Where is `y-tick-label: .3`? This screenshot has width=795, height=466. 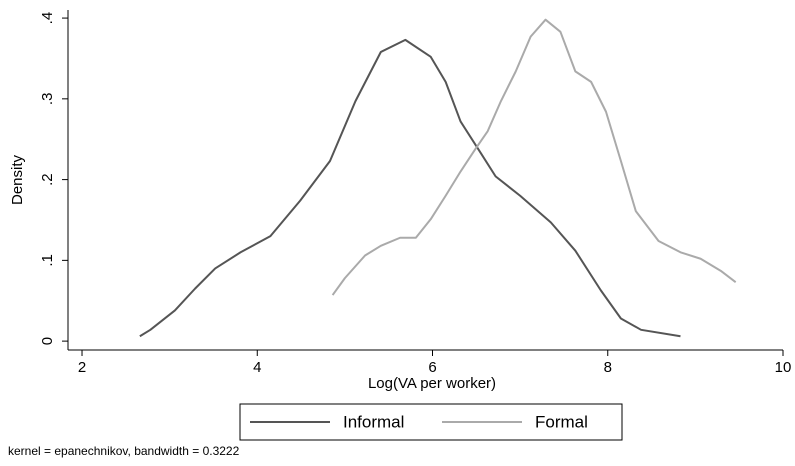 y-tick-label: .3 is located at coordinates (47, 99).